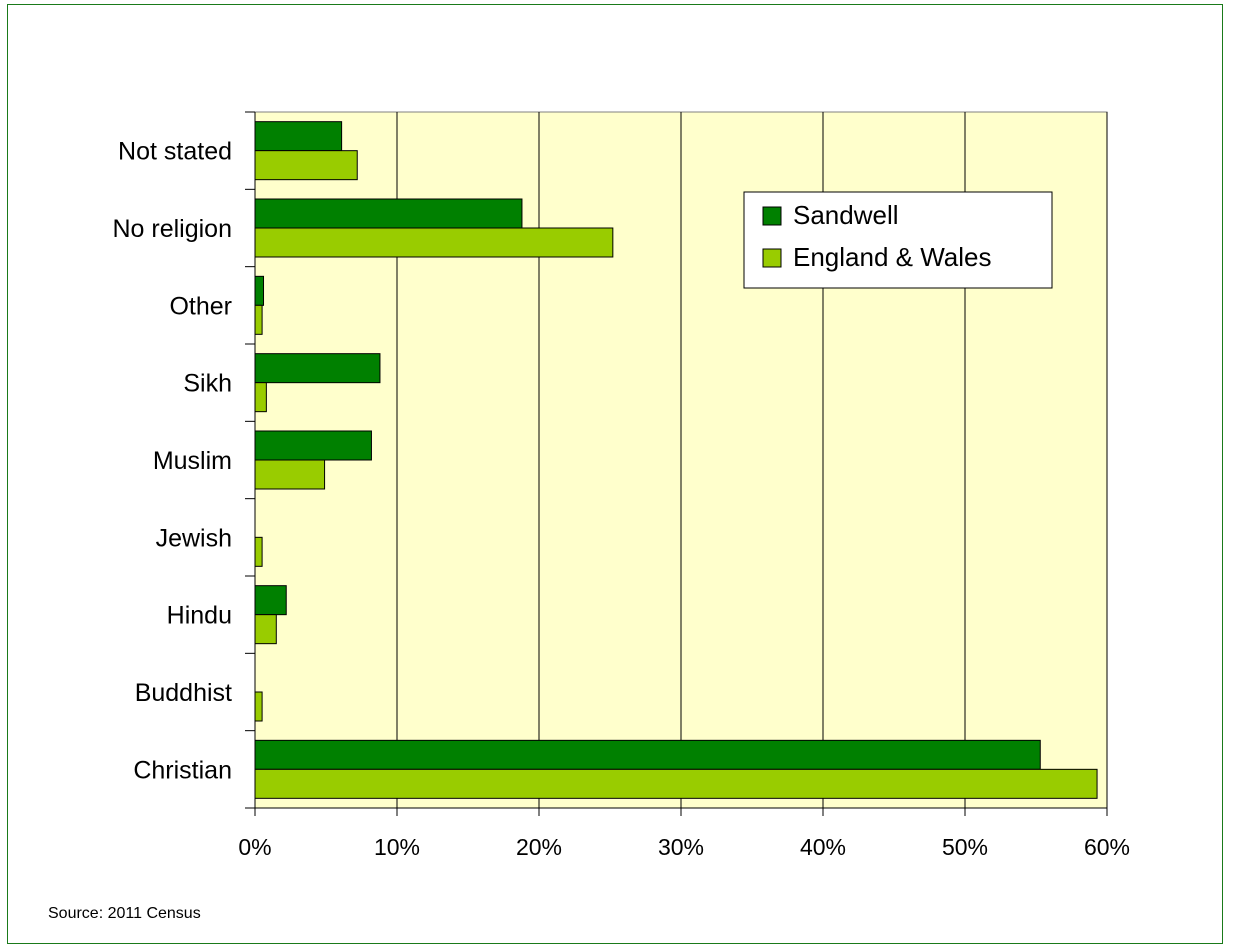  What do you see at coordinates (254, 847) in the screenshot?
I see `x-tick-label: 0%` at bounding box center [254, 847].